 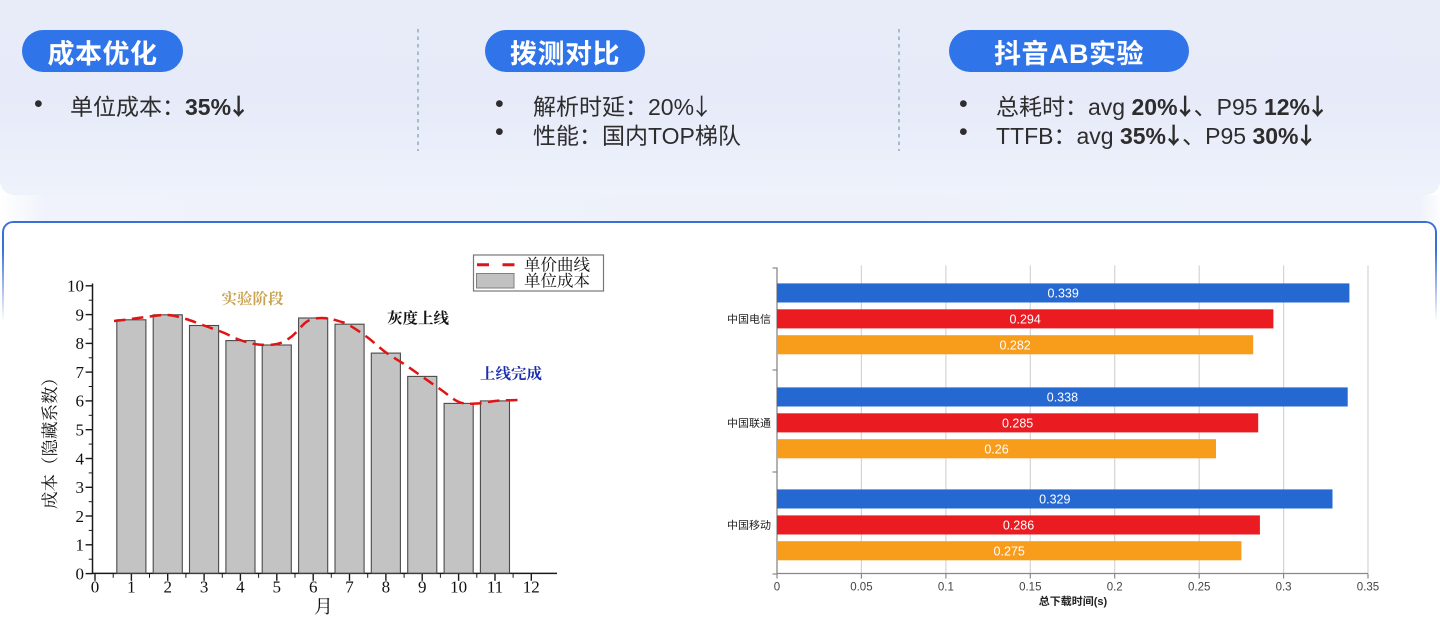 I want to click on svg-text: 总下载时间(s), so click(x=1073, y=601).